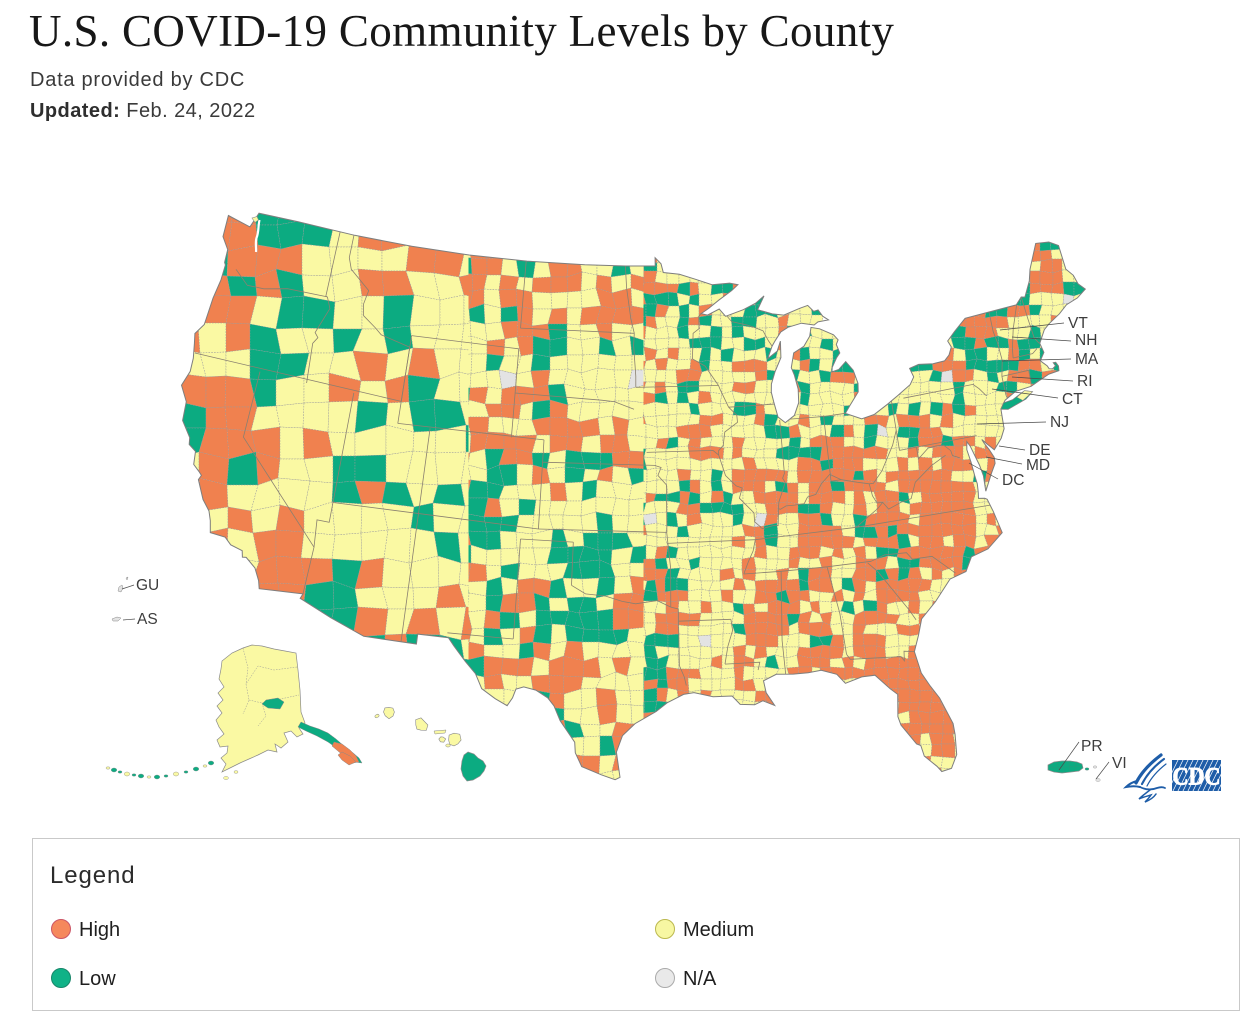 The width and height of the screenshot is (1253, 1022). I want to click on svg-text: MD, so click(1038, 465).